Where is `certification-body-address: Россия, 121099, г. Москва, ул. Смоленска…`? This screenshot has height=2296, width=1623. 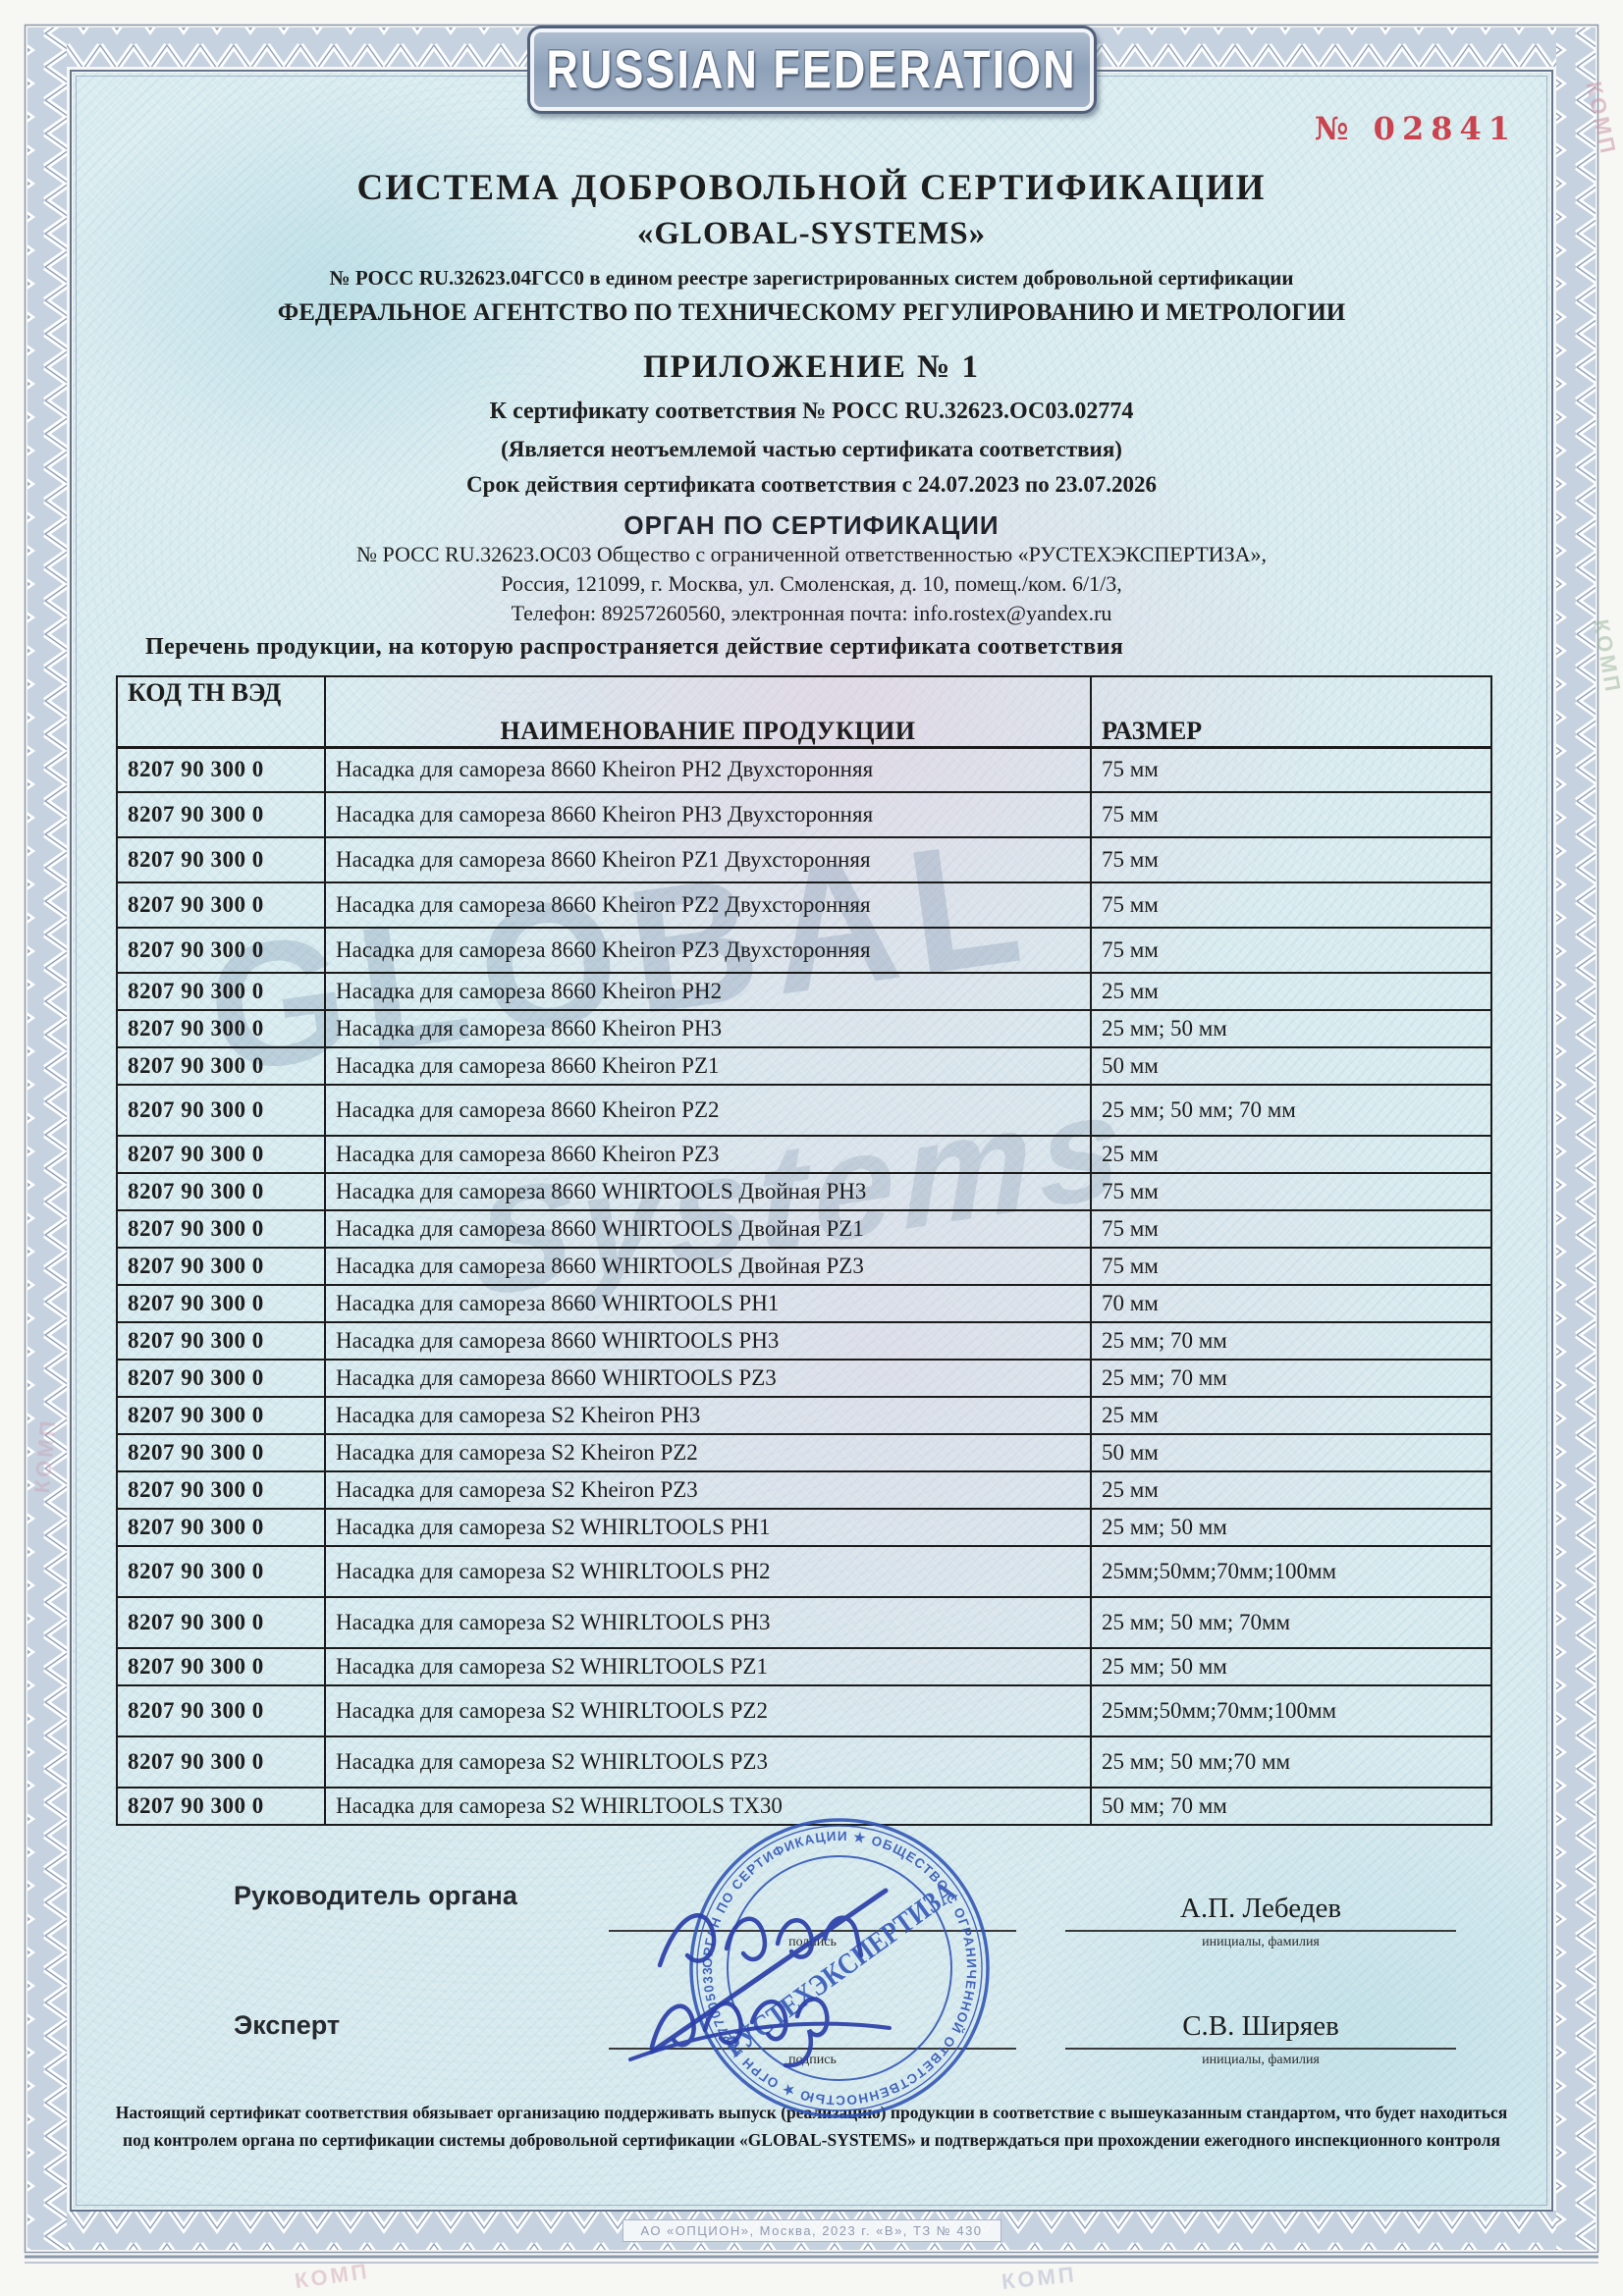 certification-body-address: Россия, 121099, г. Москва, ул. Смоленска… is located at coordinates (811, 584).